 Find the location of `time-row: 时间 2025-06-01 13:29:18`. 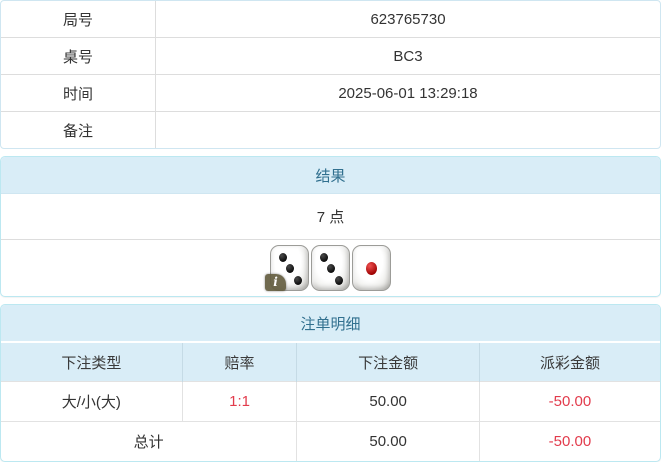

time-row: 时间 2025-06-01 13:29:18 is located at coordinates (330, 93).